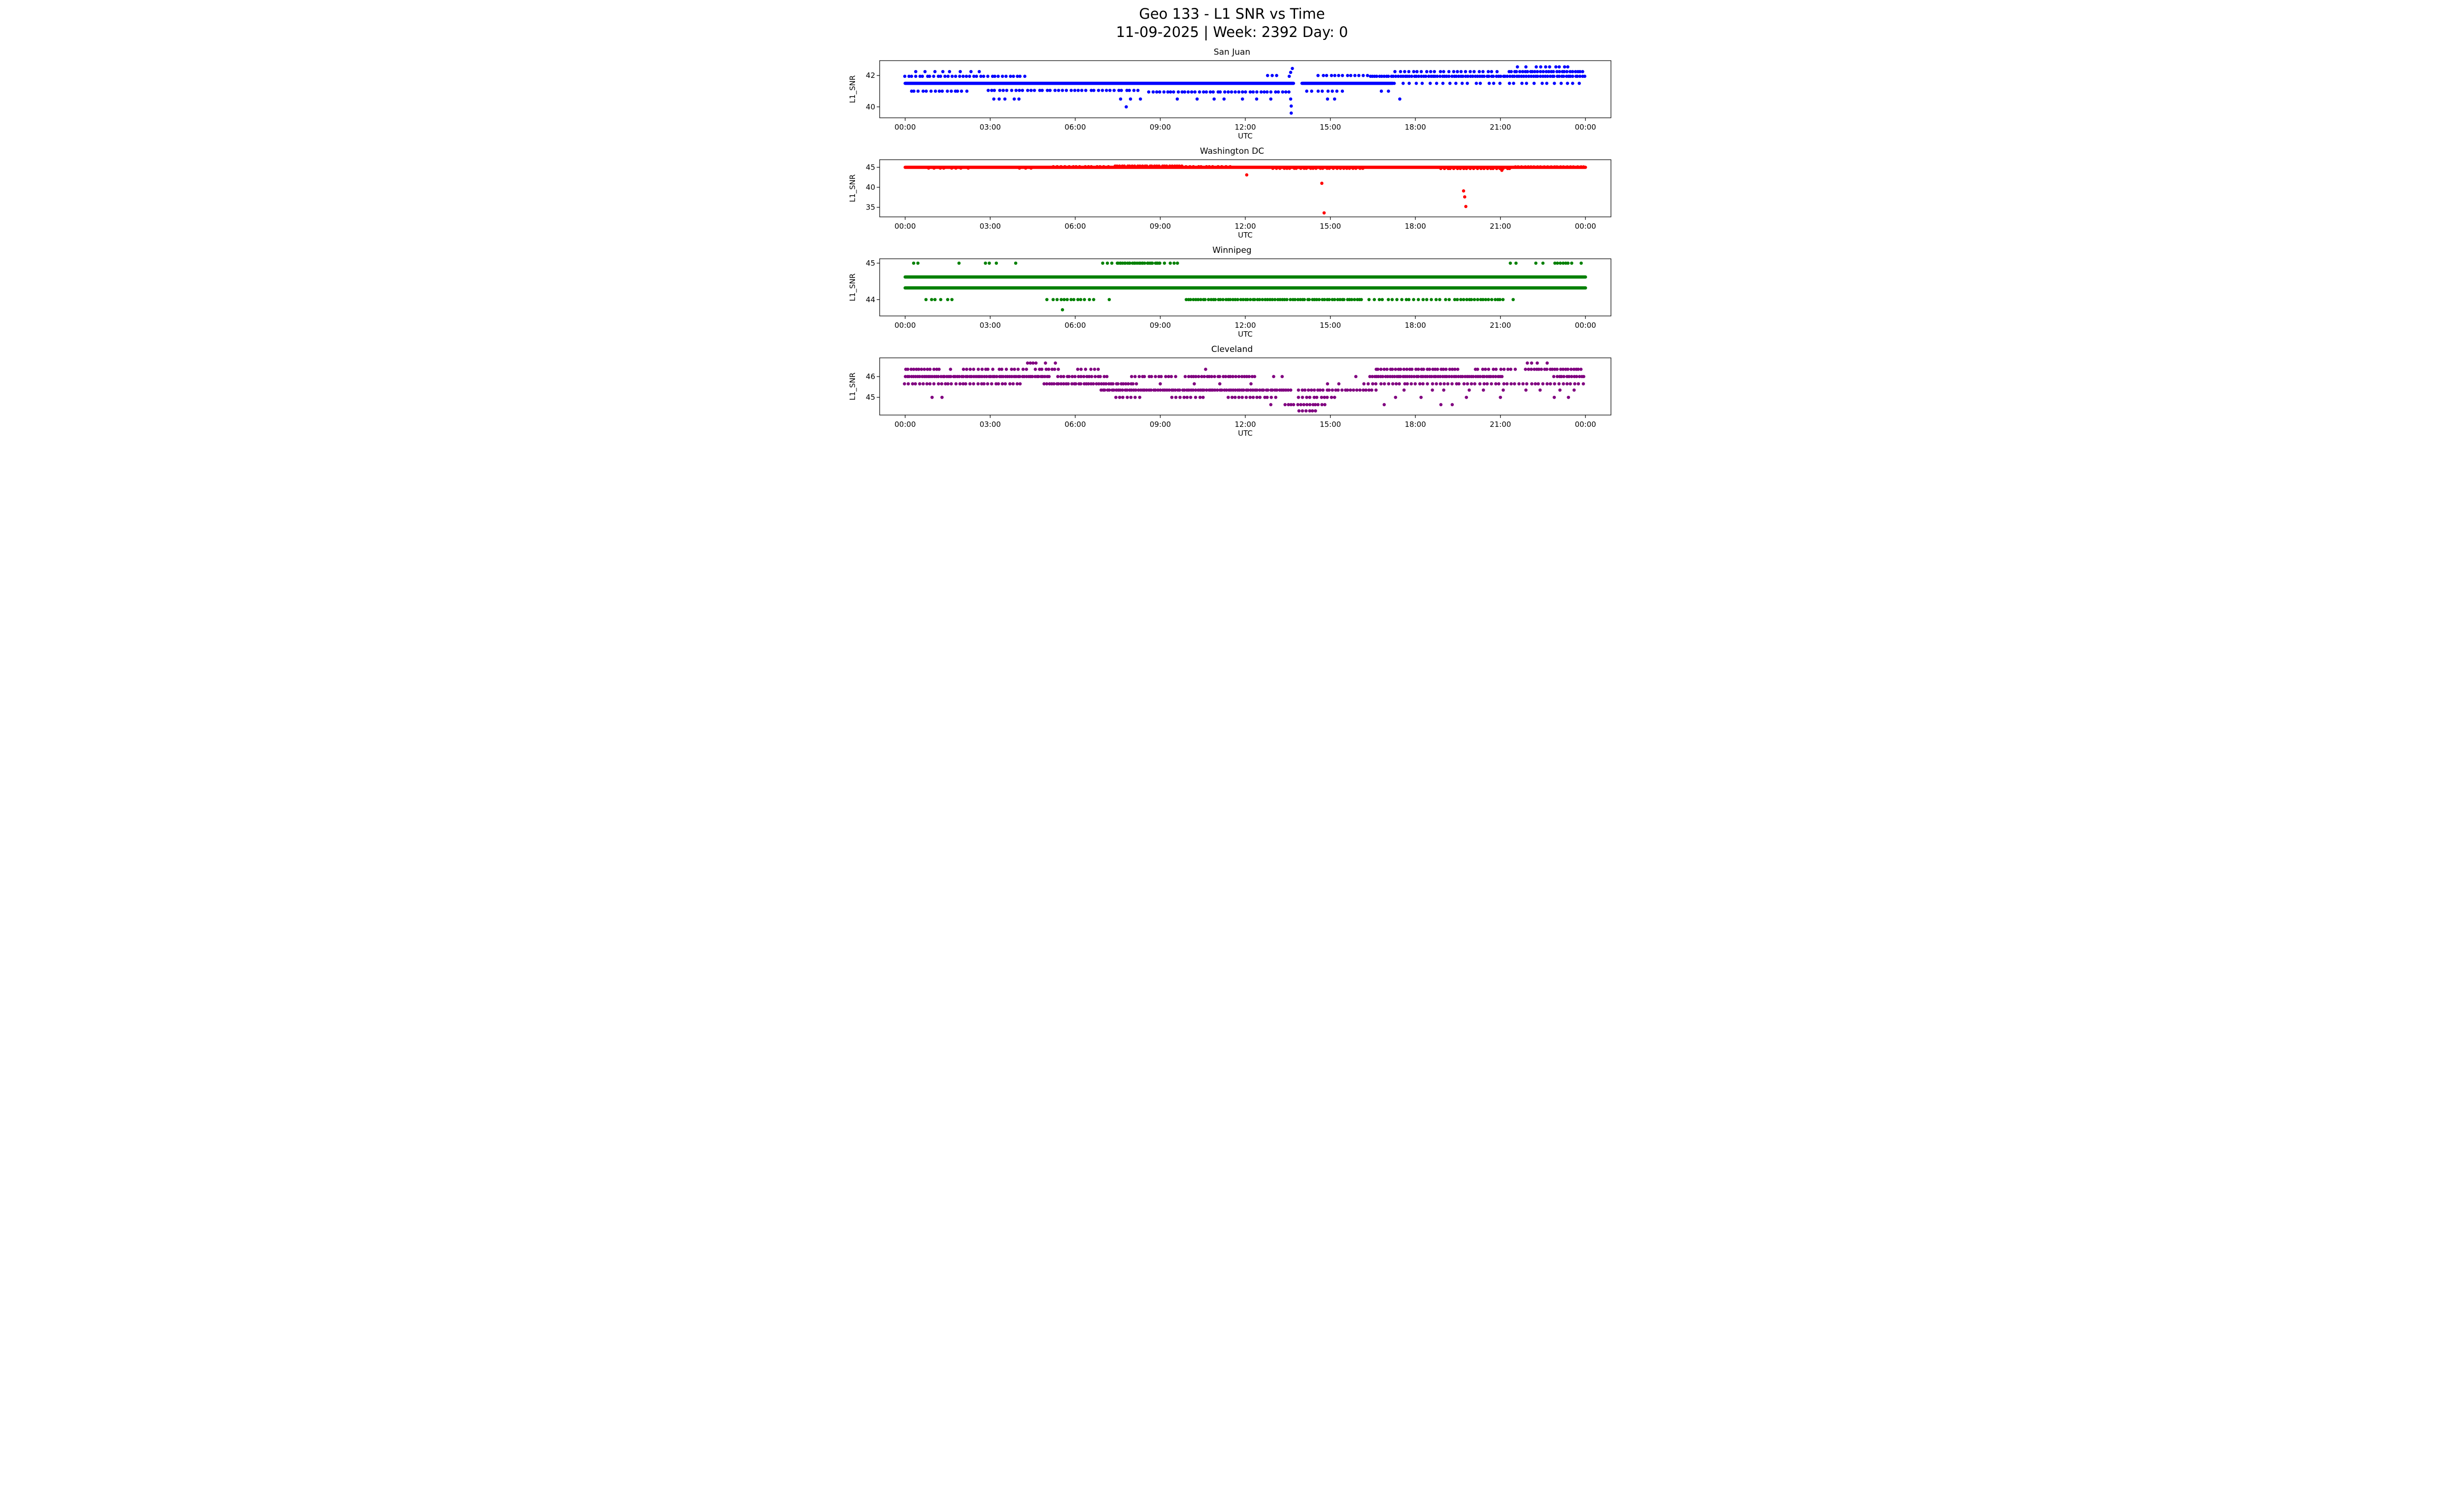 Image resolution: width=2464 pixels, height=1495 pixels. Describe the element at coordinates (870, 75) in the screenshot. I see `svg-text: 42` at that location.